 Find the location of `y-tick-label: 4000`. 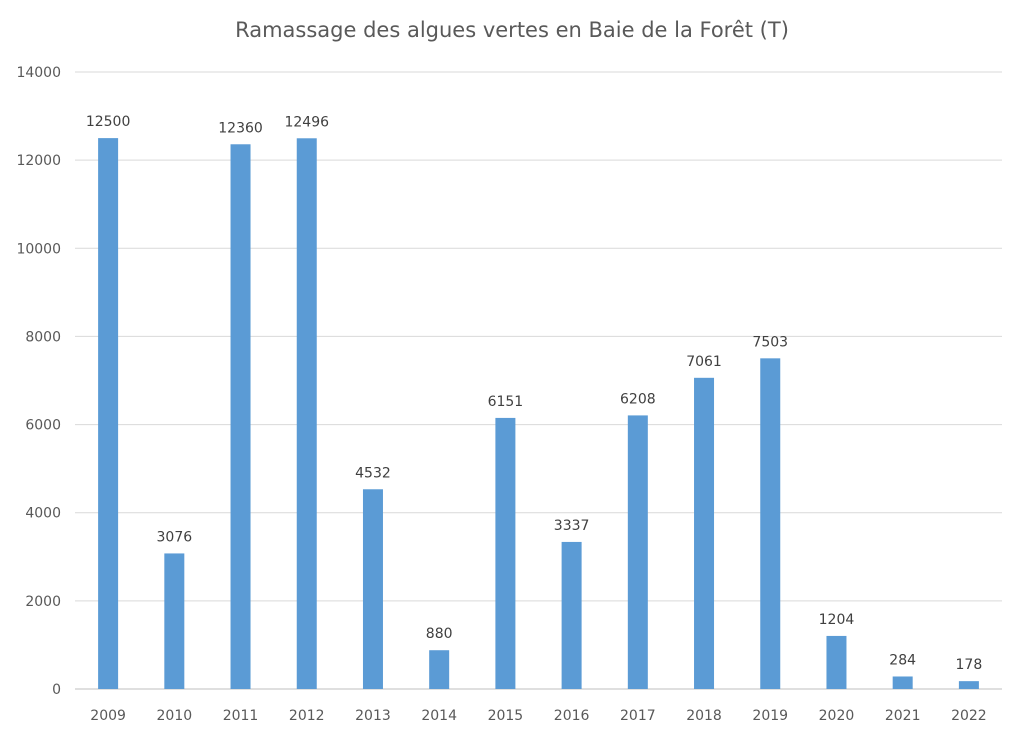

y-tick-label: 4000 is located at coordinates (43, 514).